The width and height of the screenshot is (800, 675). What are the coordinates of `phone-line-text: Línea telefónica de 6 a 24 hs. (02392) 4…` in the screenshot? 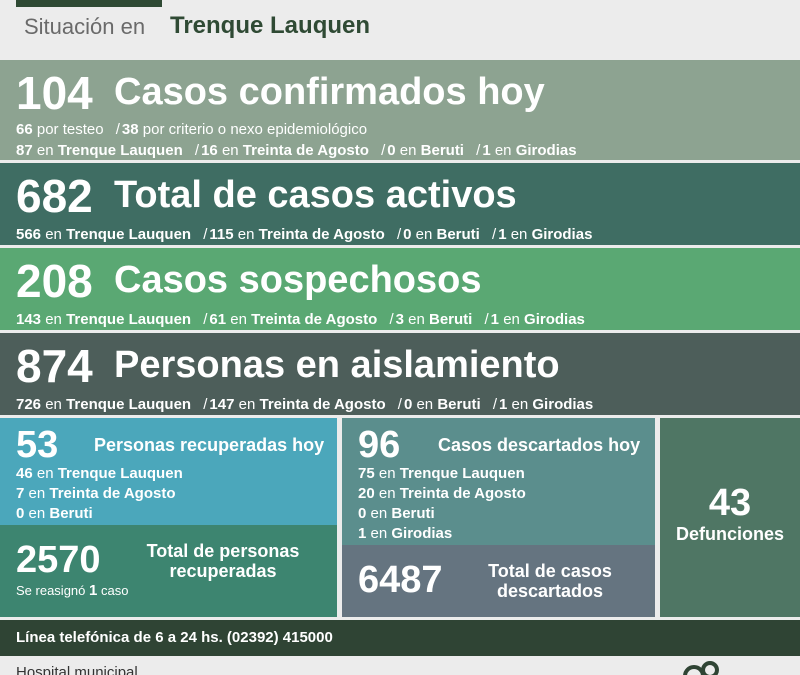 It's located at (174, 637).